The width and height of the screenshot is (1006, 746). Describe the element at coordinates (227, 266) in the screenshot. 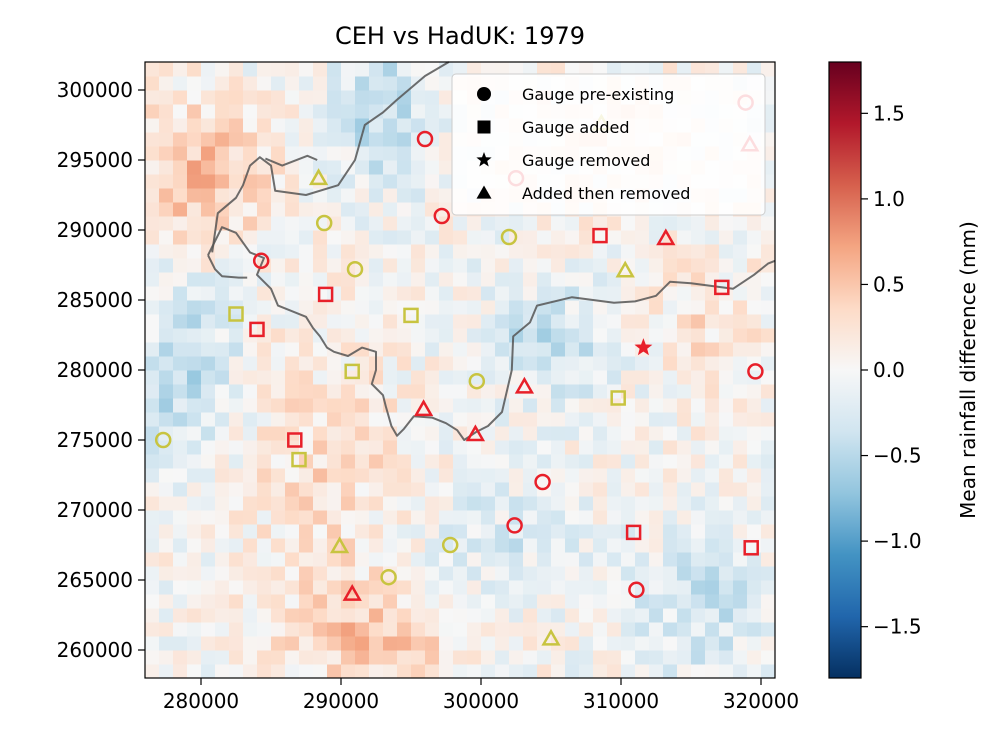

I see `boundary-line` at that location.